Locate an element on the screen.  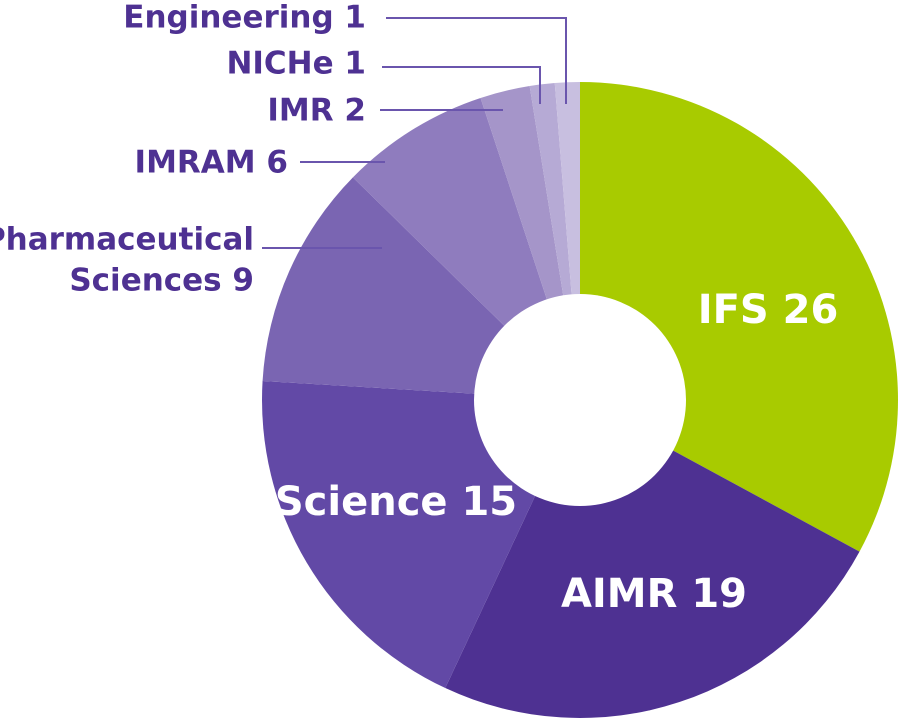
slice-label-science: Science 15 is located at coordinates (396, 502).